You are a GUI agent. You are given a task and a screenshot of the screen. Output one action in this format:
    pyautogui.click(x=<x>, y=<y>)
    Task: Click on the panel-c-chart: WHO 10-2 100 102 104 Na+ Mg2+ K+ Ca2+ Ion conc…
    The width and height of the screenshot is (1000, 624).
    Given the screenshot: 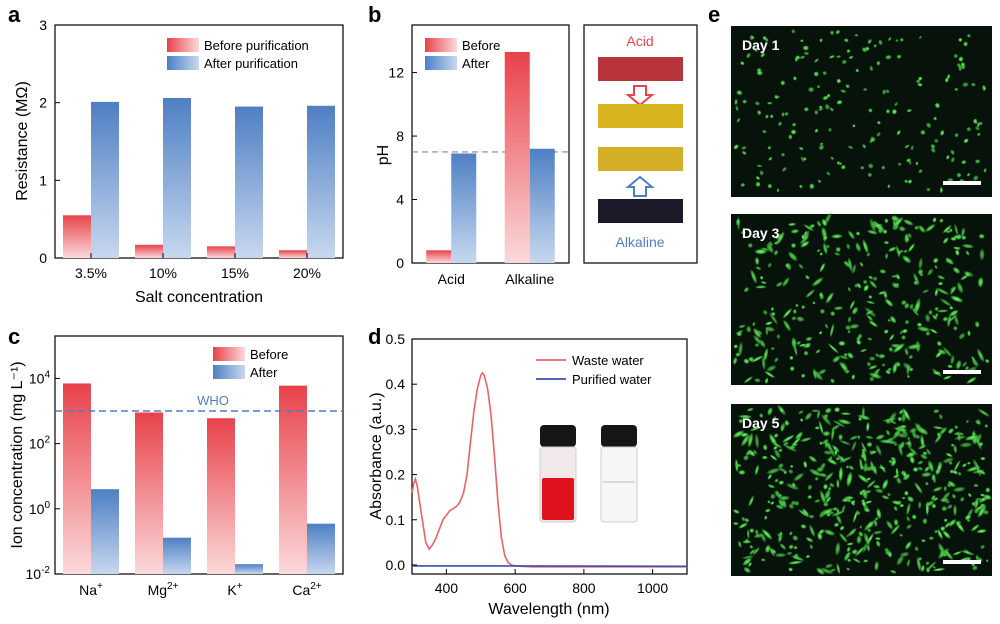 What is the action you would take?
    pyautogui.click(x=176, y=466)
    